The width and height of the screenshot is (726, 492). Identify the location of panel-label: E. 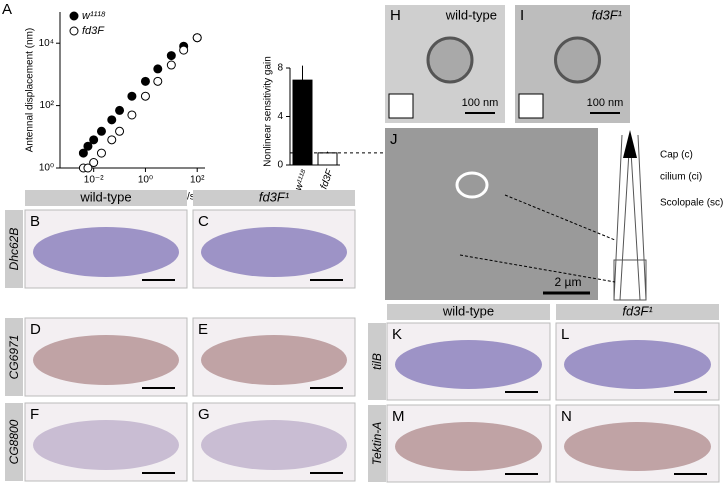
(203, 329).